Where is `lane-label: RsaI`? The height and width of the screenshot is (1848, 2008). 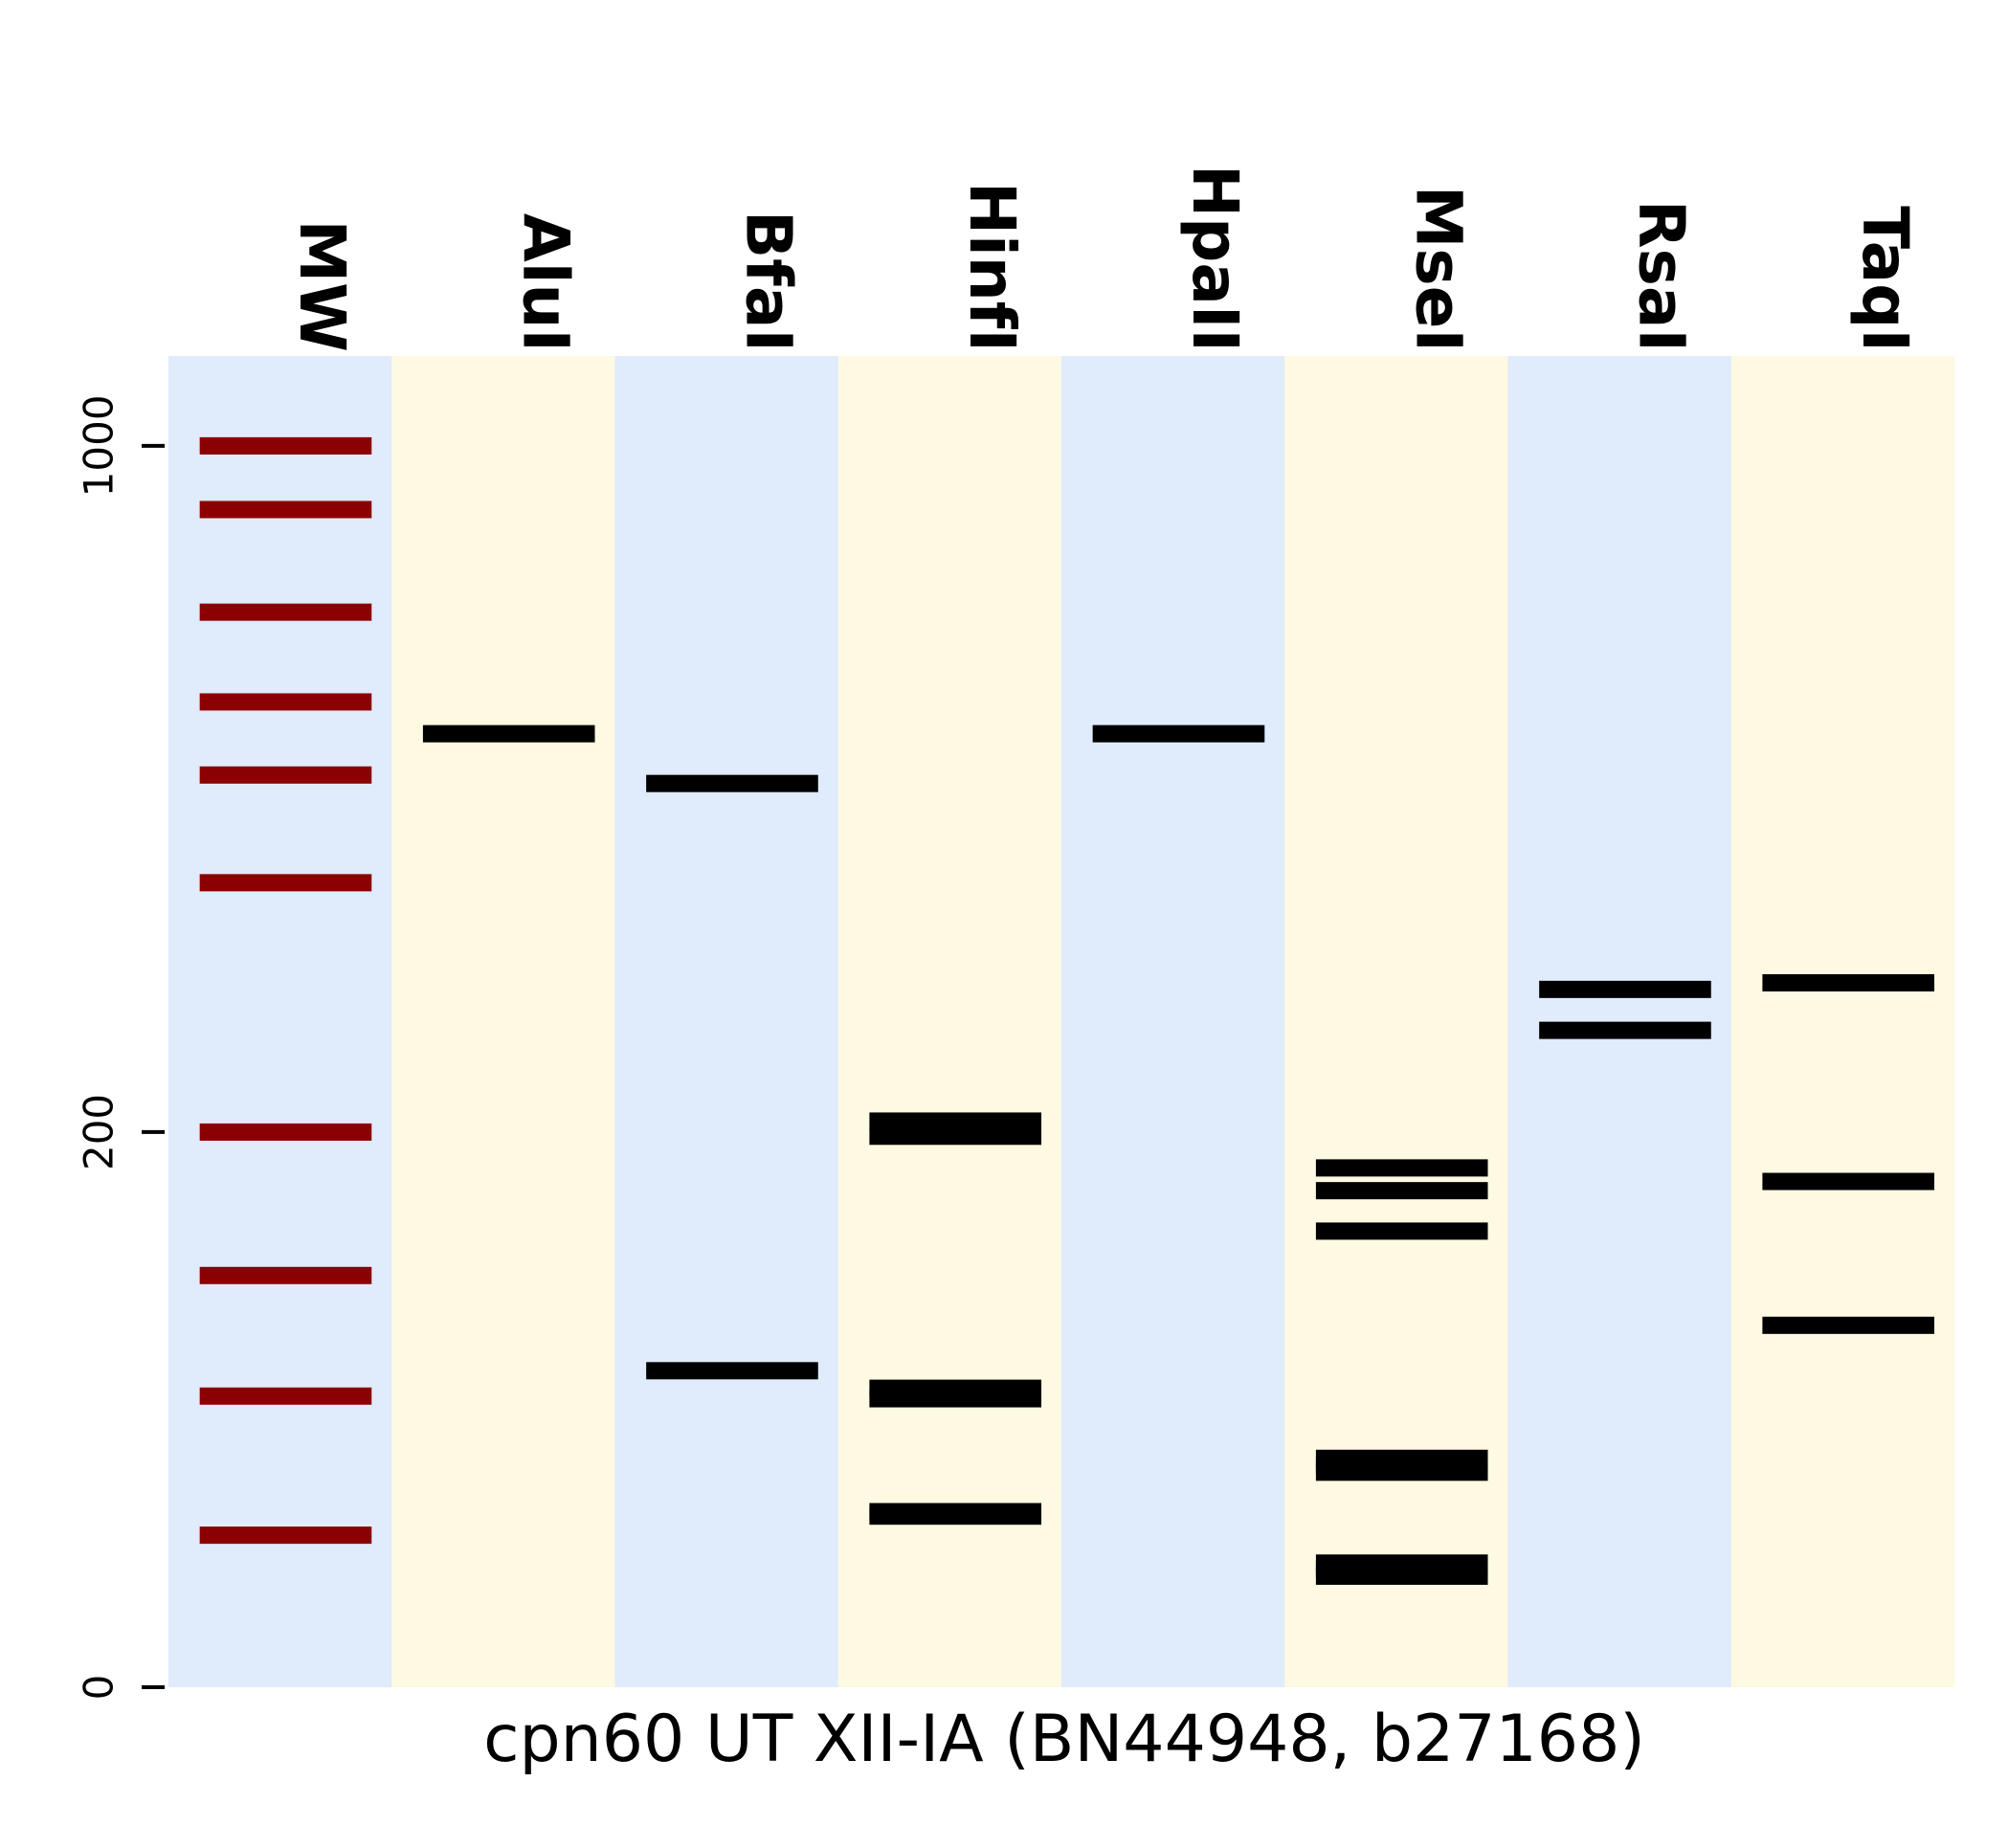 lane-label: RsaI is located at coordinates (1662, 276).